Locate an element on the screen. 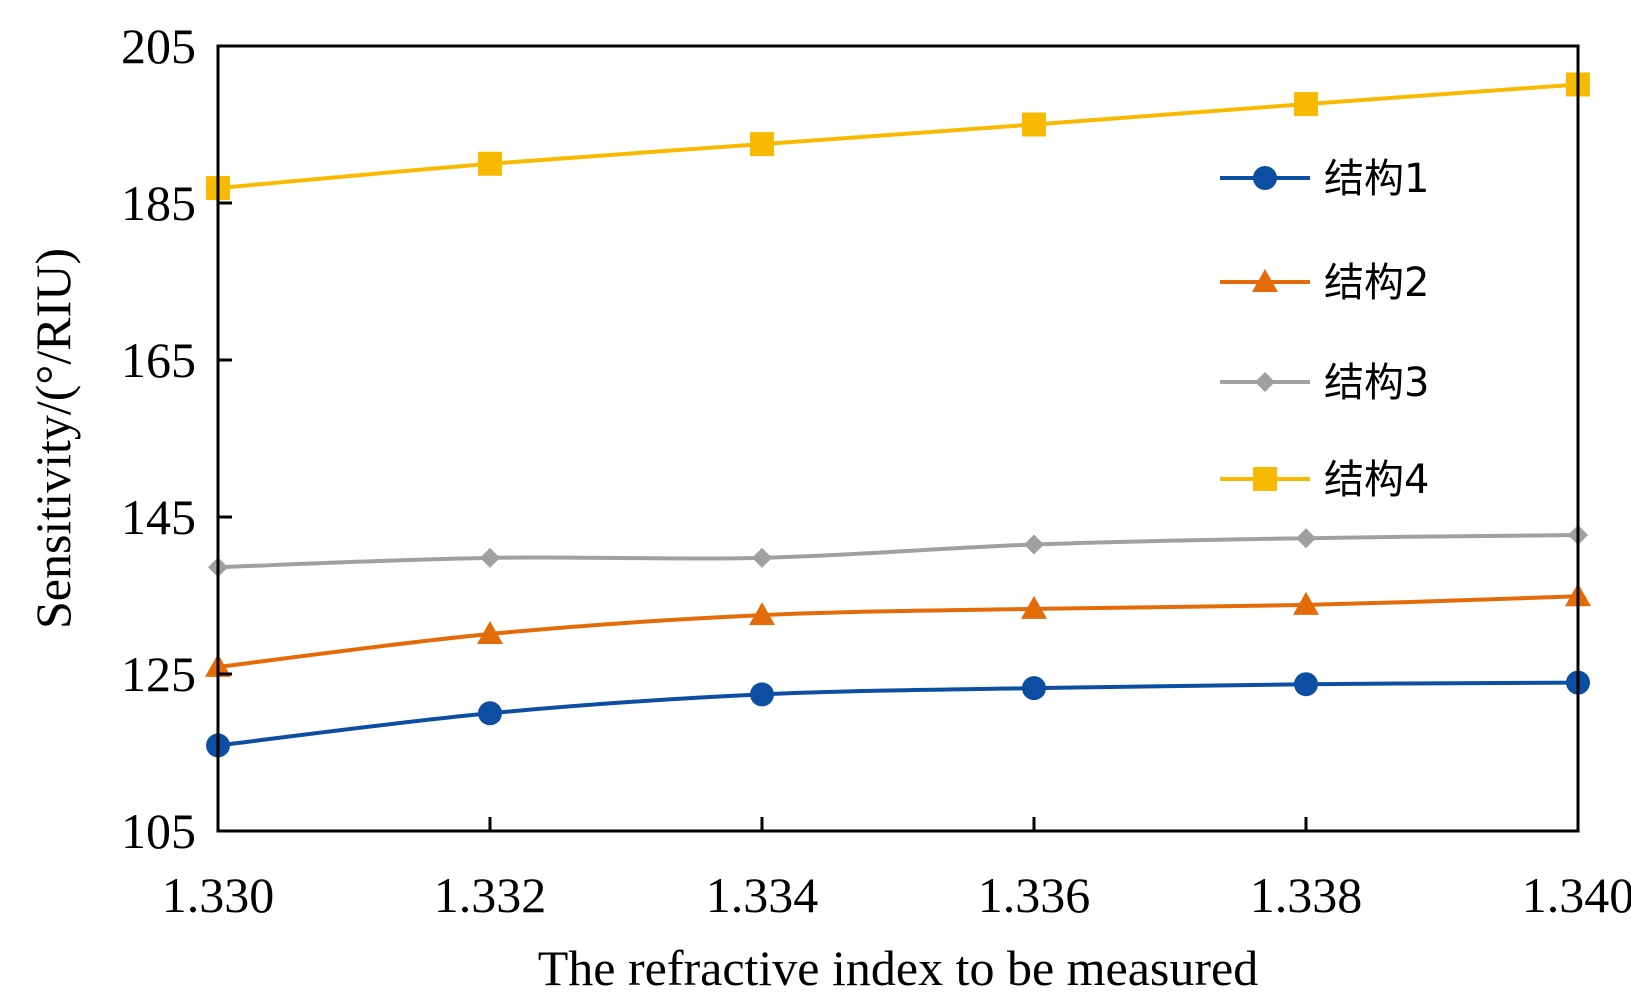  x-tick-label: 1.338 is located at coordinates (1306, 895).